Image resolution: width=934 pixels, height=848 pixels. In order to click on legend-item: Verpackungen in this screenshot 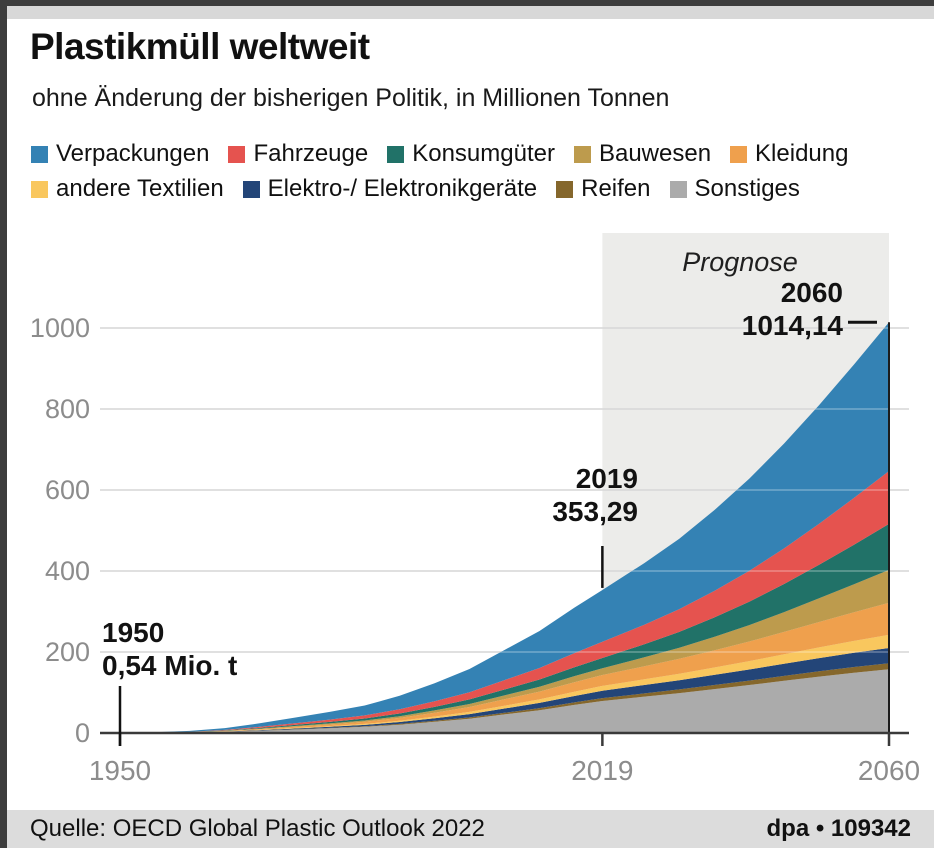, I will do `click(120, 154)`.